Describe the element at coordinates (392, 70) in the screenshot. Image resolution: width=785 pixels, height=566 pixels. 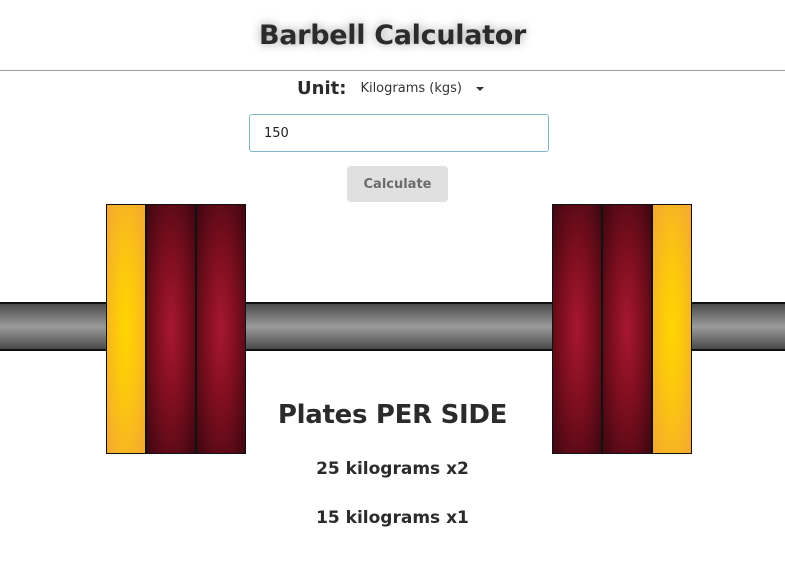
I see `header-divider` at that location.